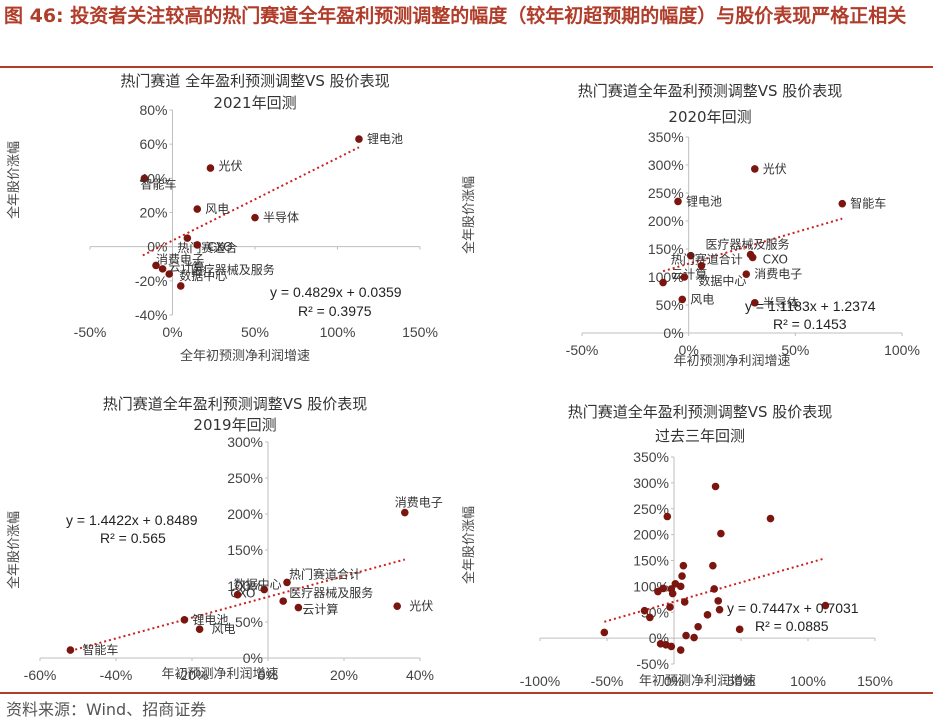 The height and width of the screenshot is (723, 933). I want to click on chart-subtitle: 2020年回测, so click(709, 117).